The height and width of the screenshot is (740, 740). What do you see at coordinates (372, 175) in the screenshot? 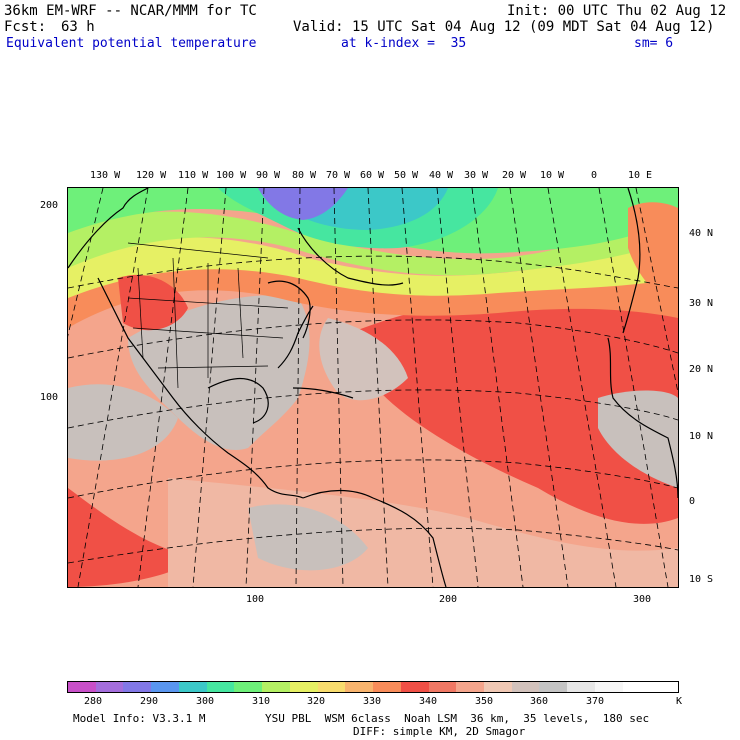
I see `lon-label: 60 W` at bounding box center [372, 175].